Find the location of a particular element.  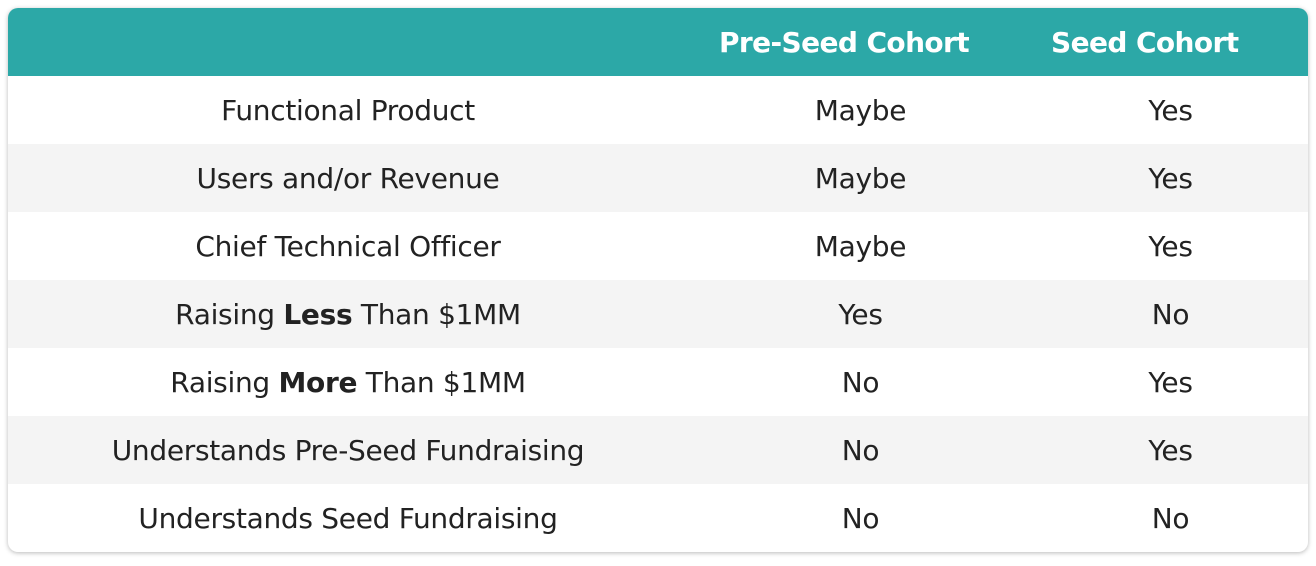

header-seed-cohort: Seed Cohort is located at coordinates (1145, 42).